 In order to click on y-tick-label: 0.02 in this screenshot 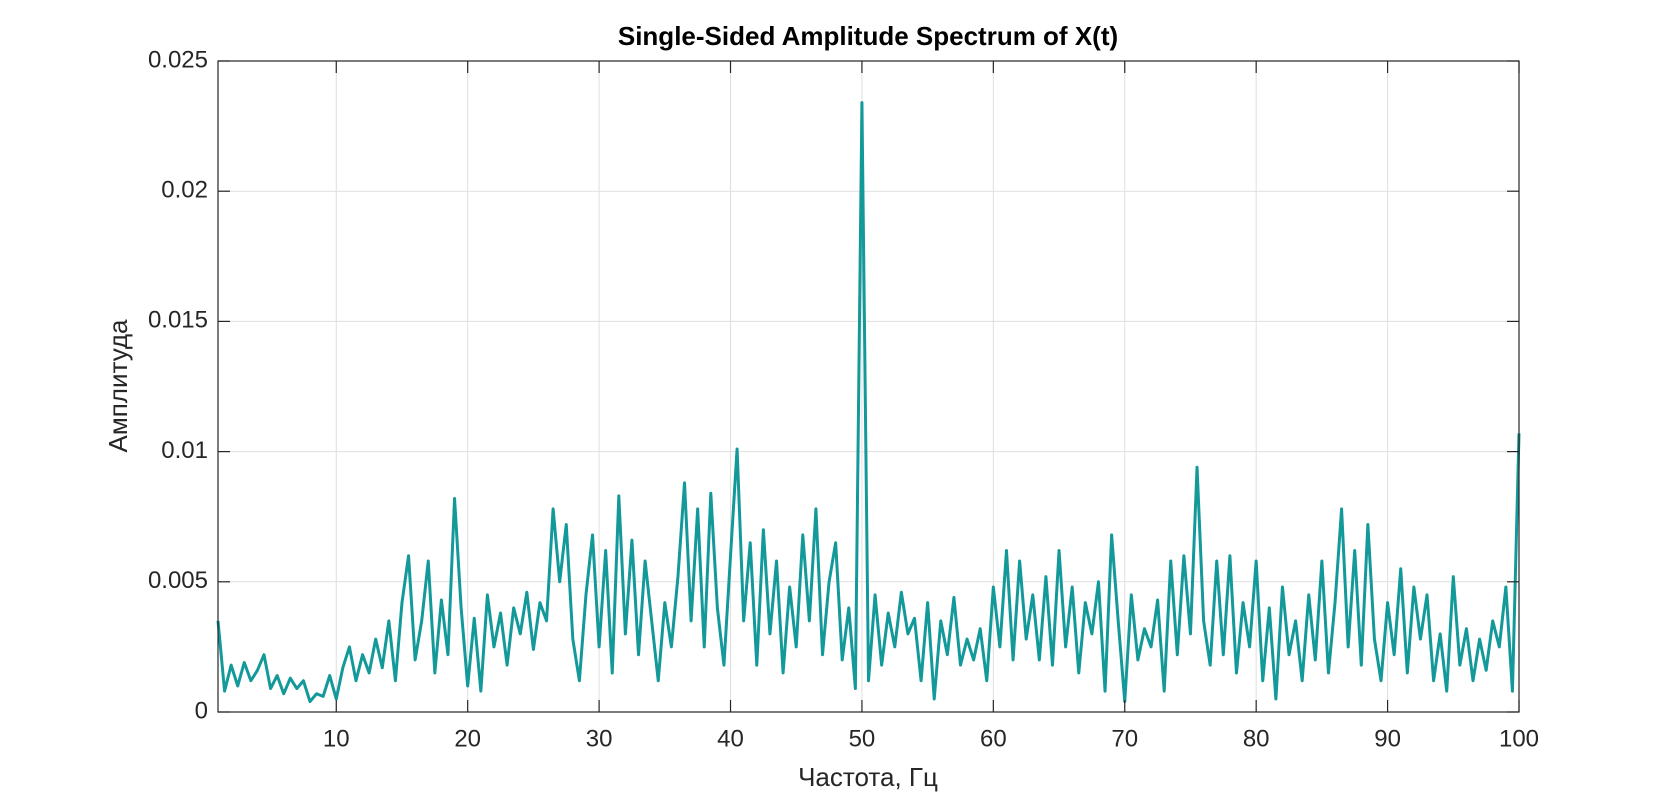, I will do `click(184, 190)`.